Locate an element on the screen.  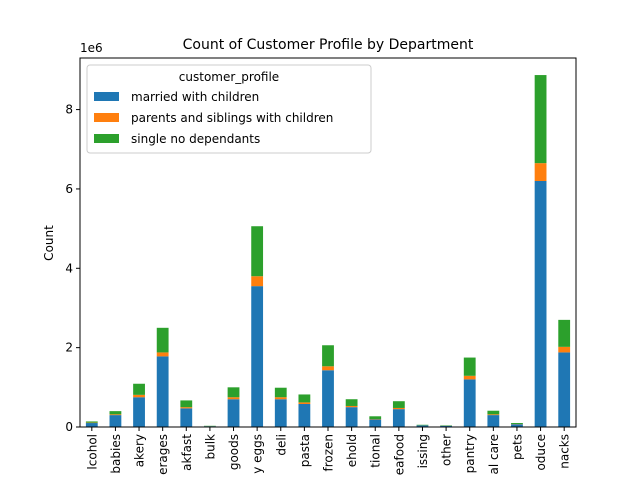
y-offset-label: 1e6 is located at coordinates (91, 48).